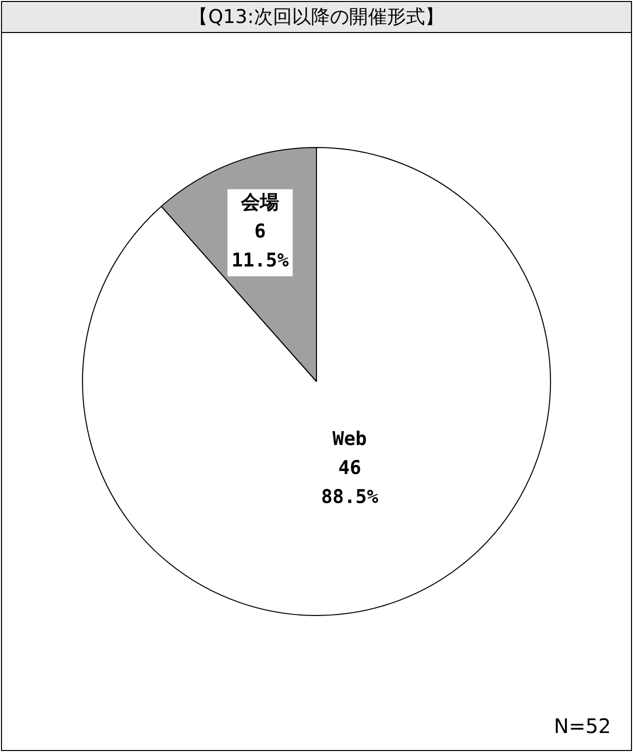 This screenshot has width=633, height=752. What do you see at coordinates (316, 17) in the screenshot?
I see `chart-title: 【Q13:次回以降の開催形式】` at bounding box center [316, 17].